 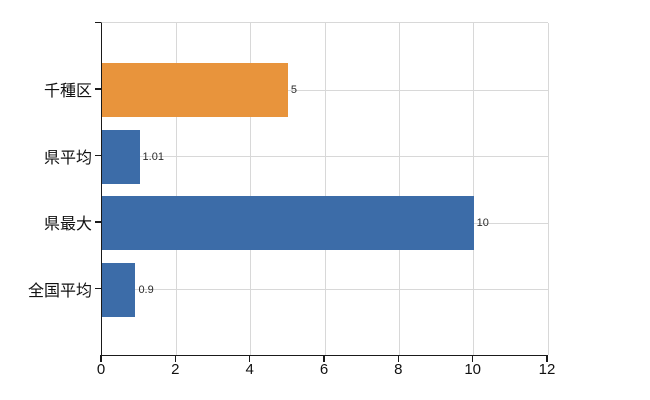 I want to click on bar-全国平均, so click(x=119, y=289).